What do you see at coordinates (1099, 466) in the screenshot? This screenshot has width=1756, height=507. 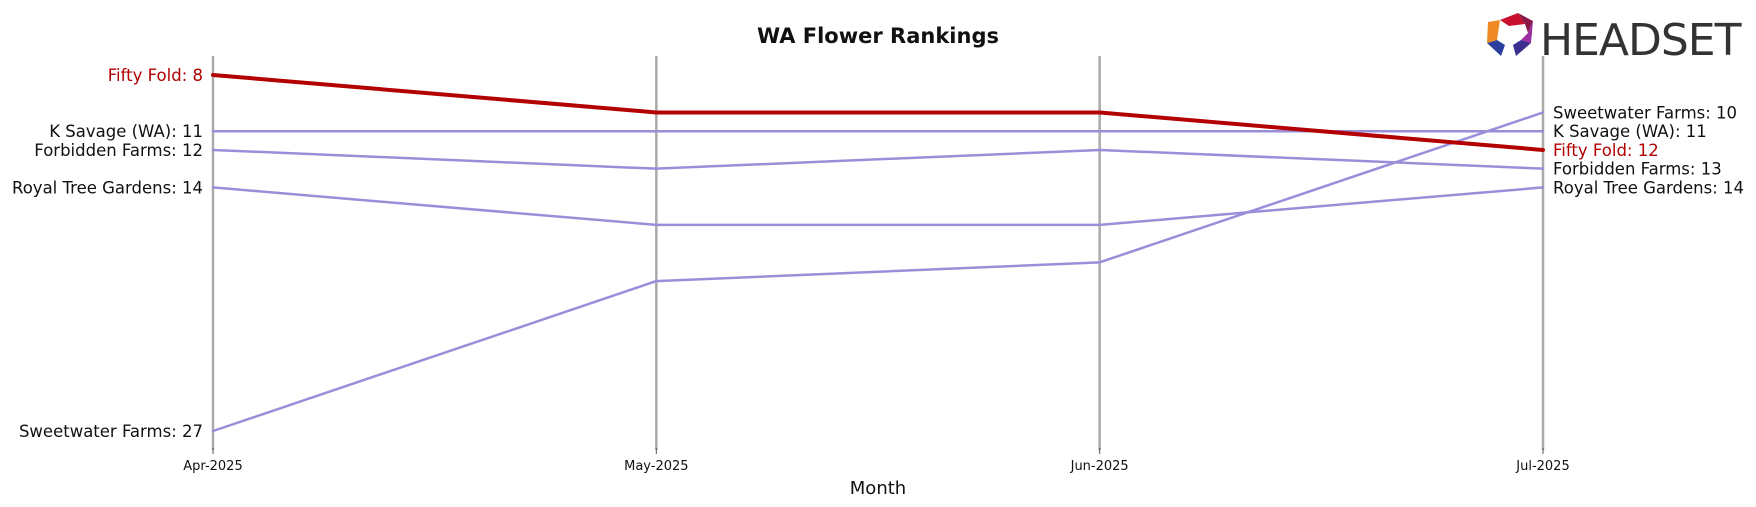 I see `x-tick-label: Jun-2025` at bounding box center [1099, 466].